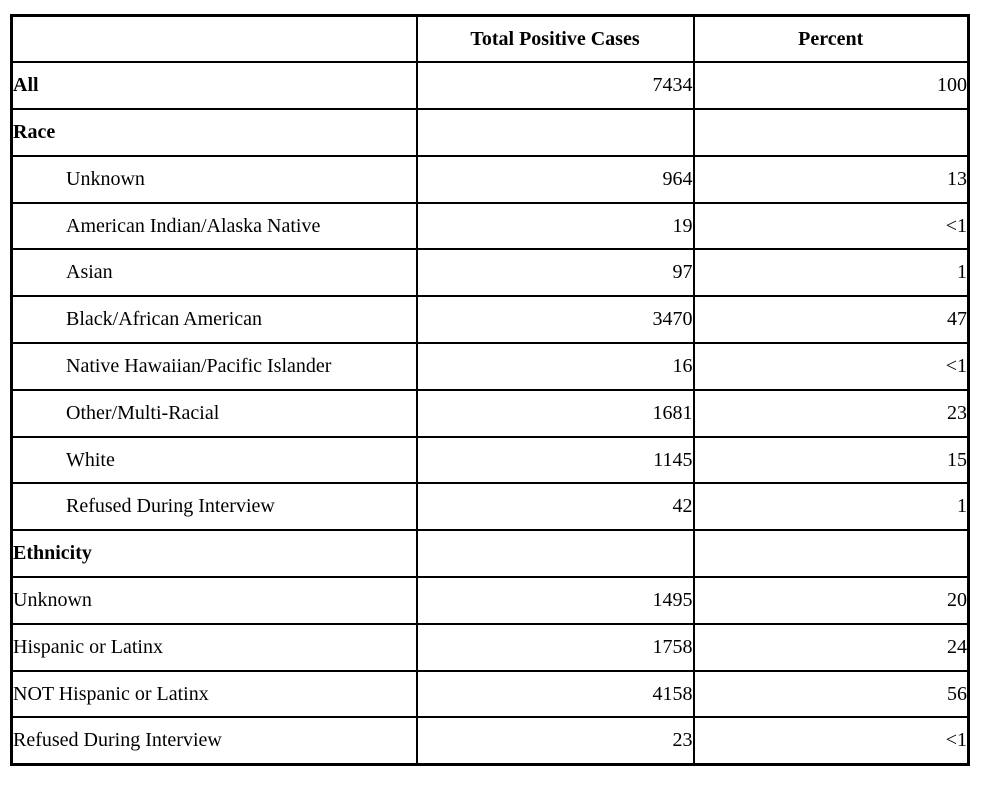 The height and width of the screenshot is (786, 982). I want to click on row-label-cell: All, so click(214, 86).